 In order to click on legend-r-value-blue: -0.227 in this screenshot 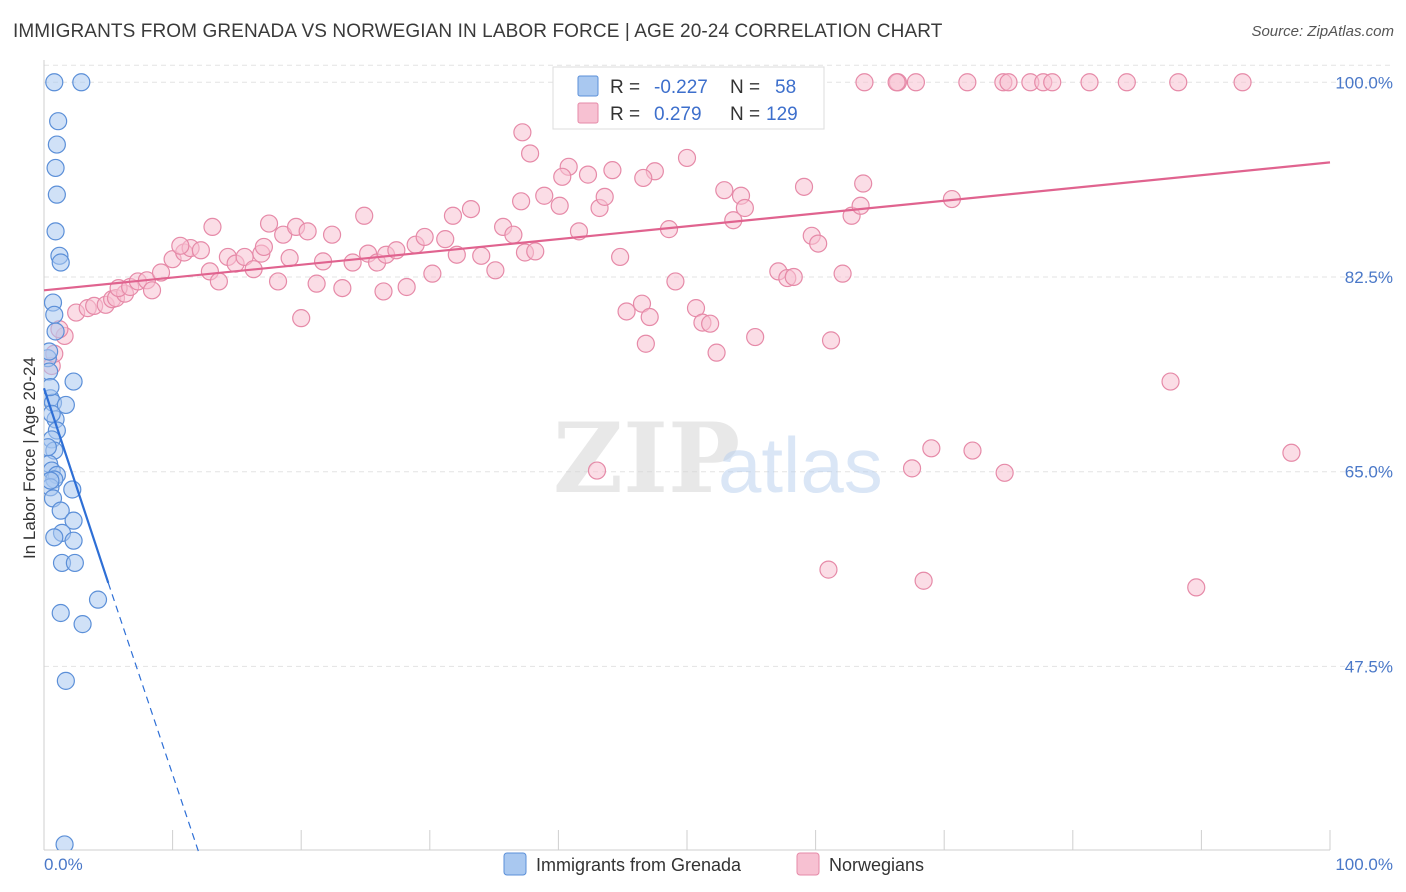, I will do `click(681, 87)`.